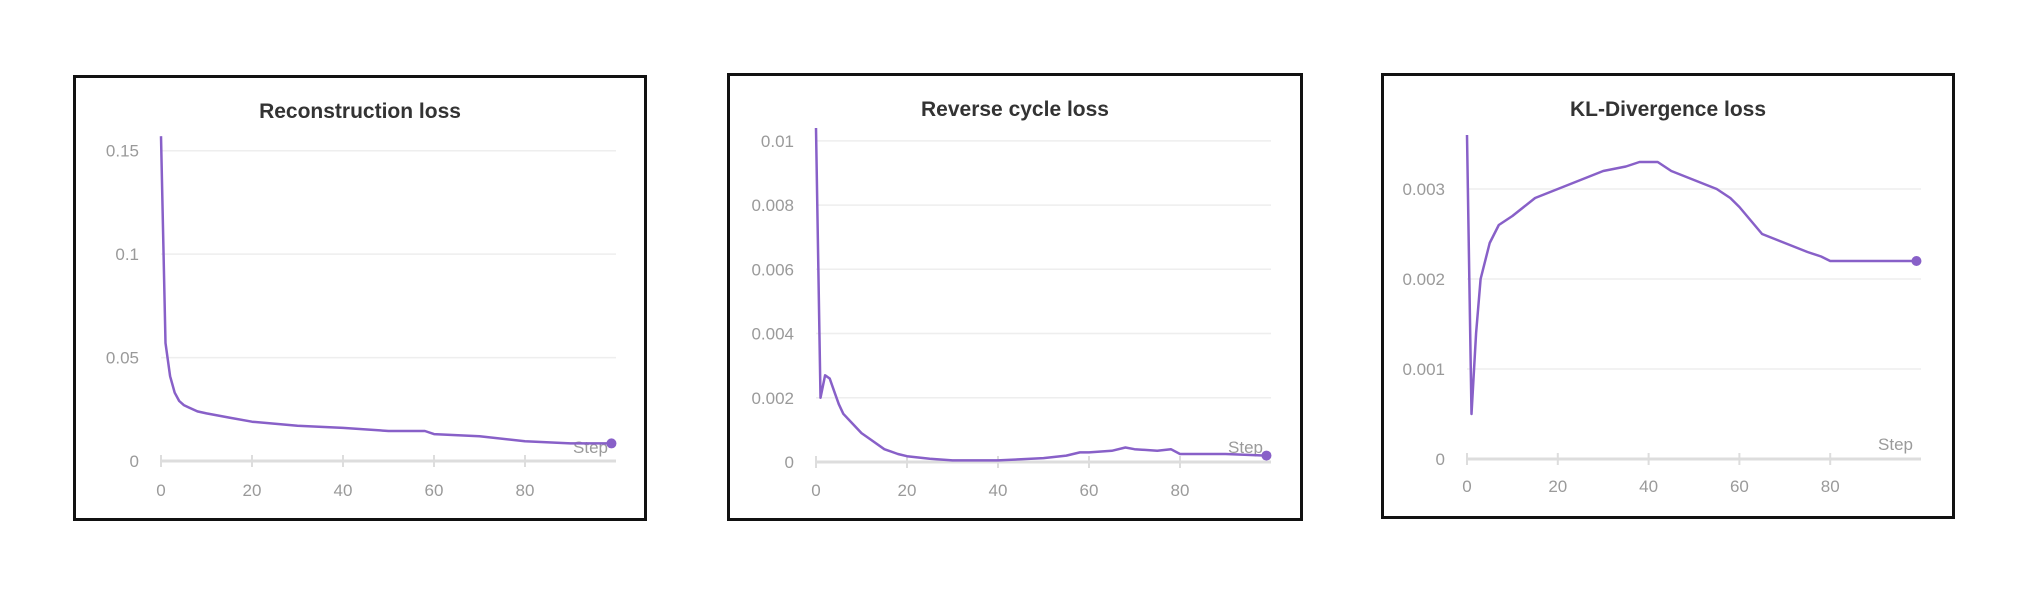 This screenshot has height=594, width=2027. What do you see at coordinates (127, 254) in the screenshot?
I see `y-tick-label: 0.1` at bounding box center [127, 254].